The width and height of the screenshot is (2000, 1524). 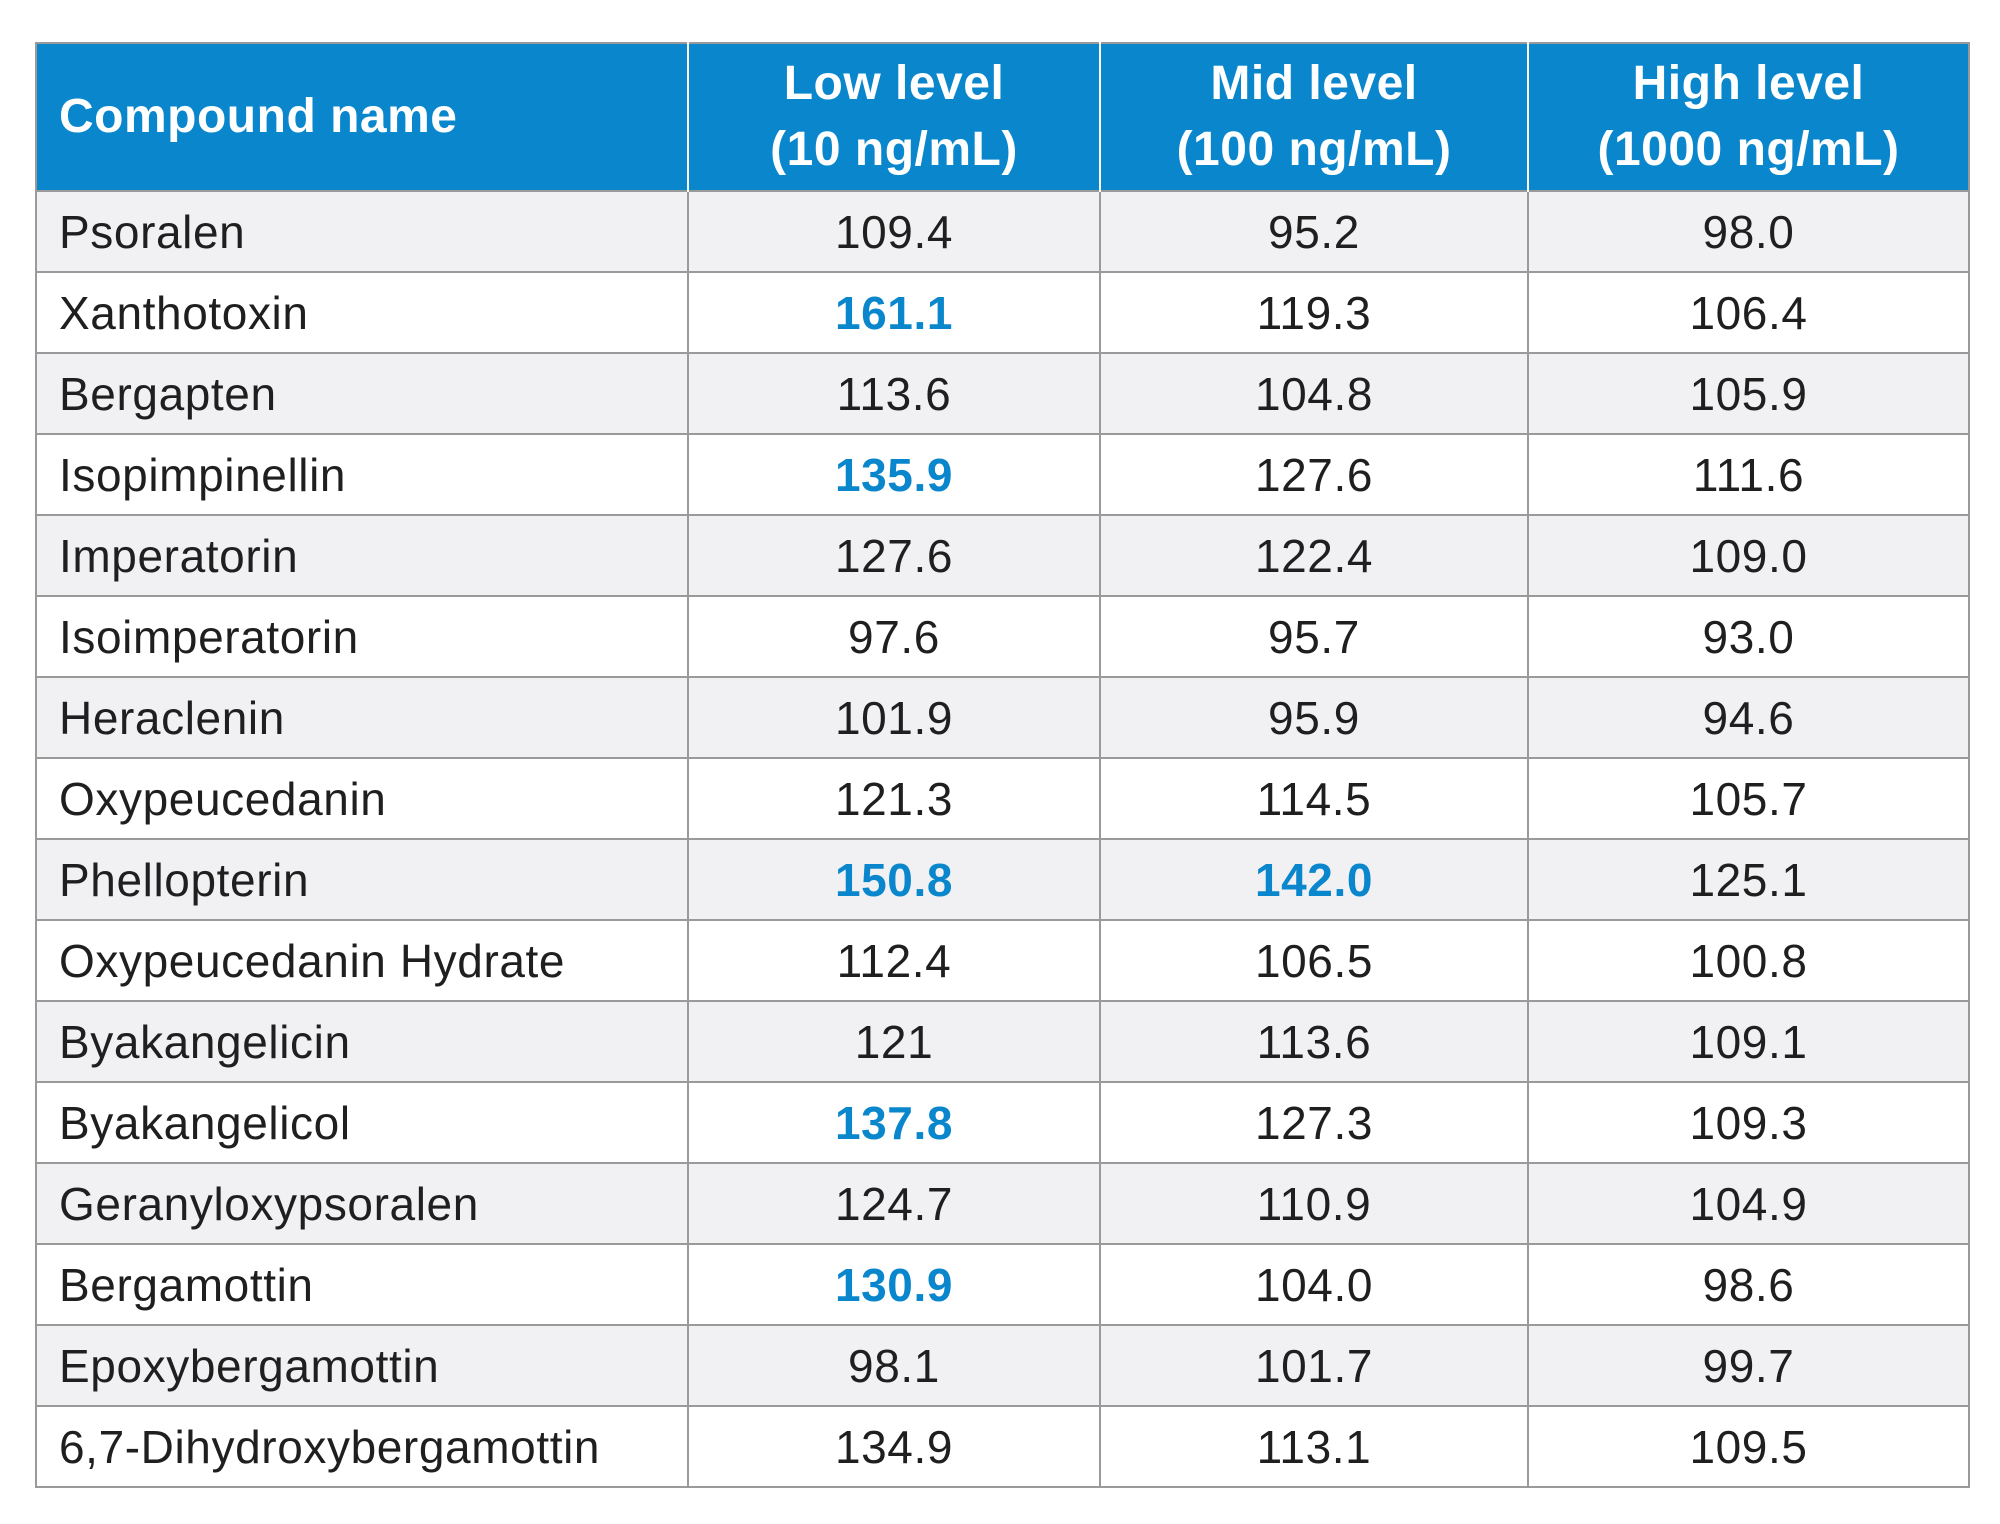 I want to click on header-compound-name-label: Compound name, so click(x=258, y=116).